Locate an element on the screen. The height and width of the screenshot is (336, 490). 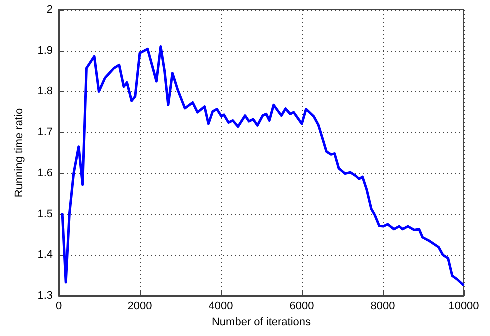
y-tick-label: 1.9 is located at coordinates (45, 50).